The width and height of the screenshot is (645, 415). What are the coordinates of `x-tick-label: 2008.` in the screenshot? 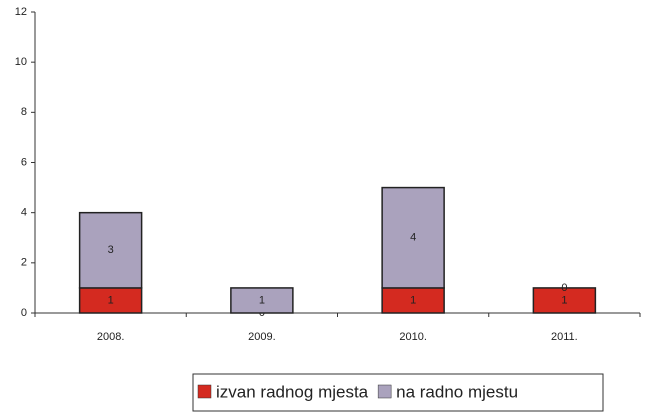 It's located at (111, 337).